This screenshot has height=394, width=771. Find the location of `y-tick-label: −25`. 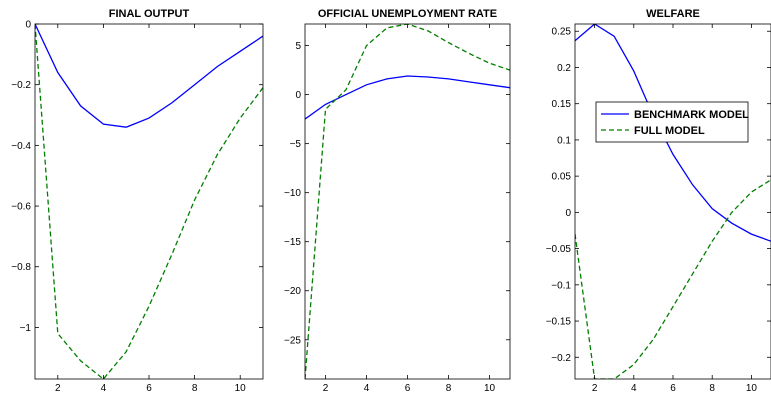

y-tick-label: −25 is located at coordinates (292, 340).